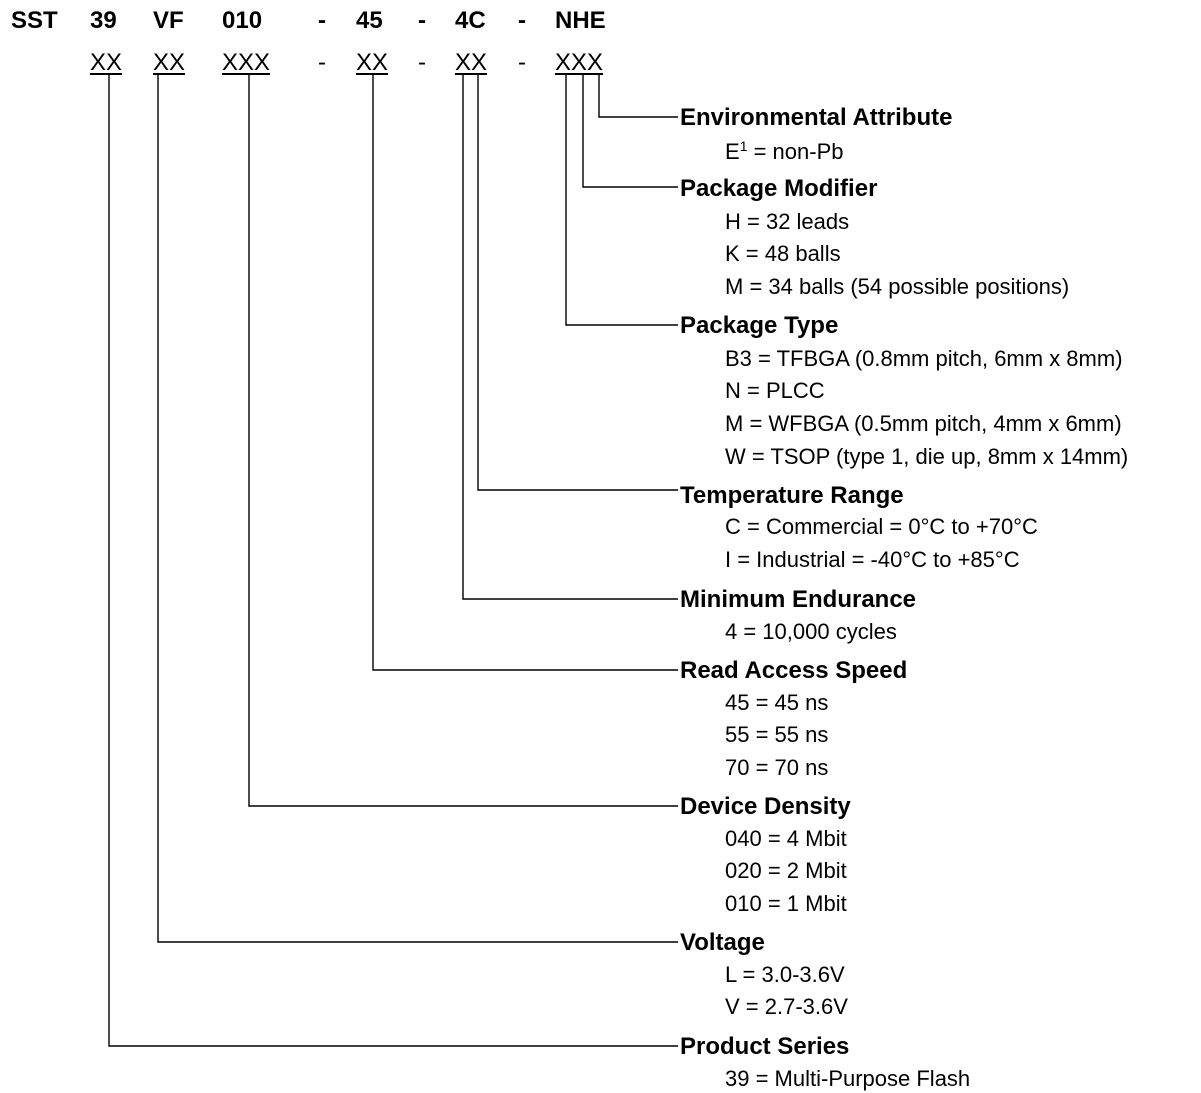  Describe the element at coordinates (786, 838) in the screenshot. I see `field-item: 040 = 4 Mbit` at that location.